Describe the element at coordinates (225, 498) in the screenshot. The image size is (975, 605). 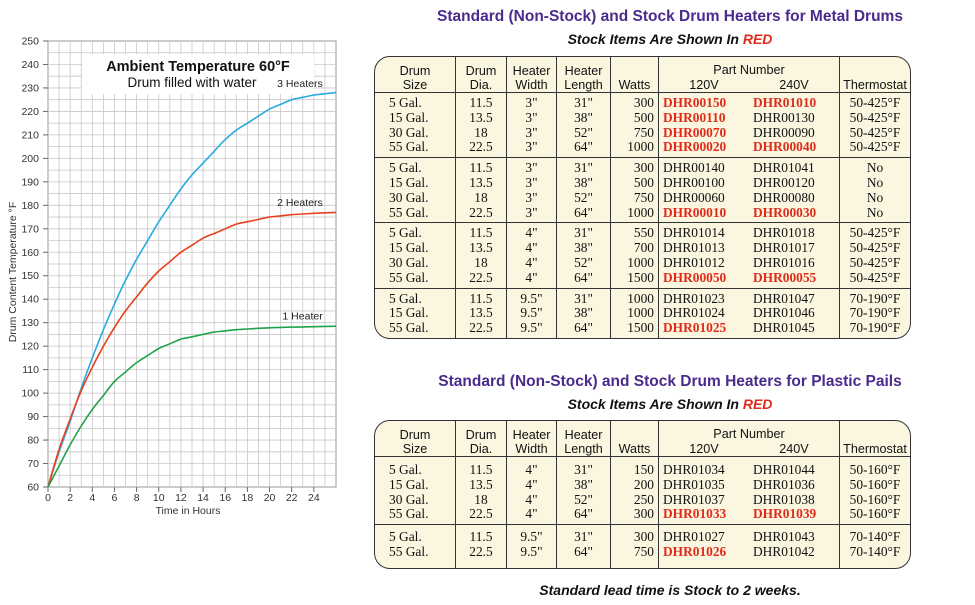
I see `x-tick-label: 16` at that location.